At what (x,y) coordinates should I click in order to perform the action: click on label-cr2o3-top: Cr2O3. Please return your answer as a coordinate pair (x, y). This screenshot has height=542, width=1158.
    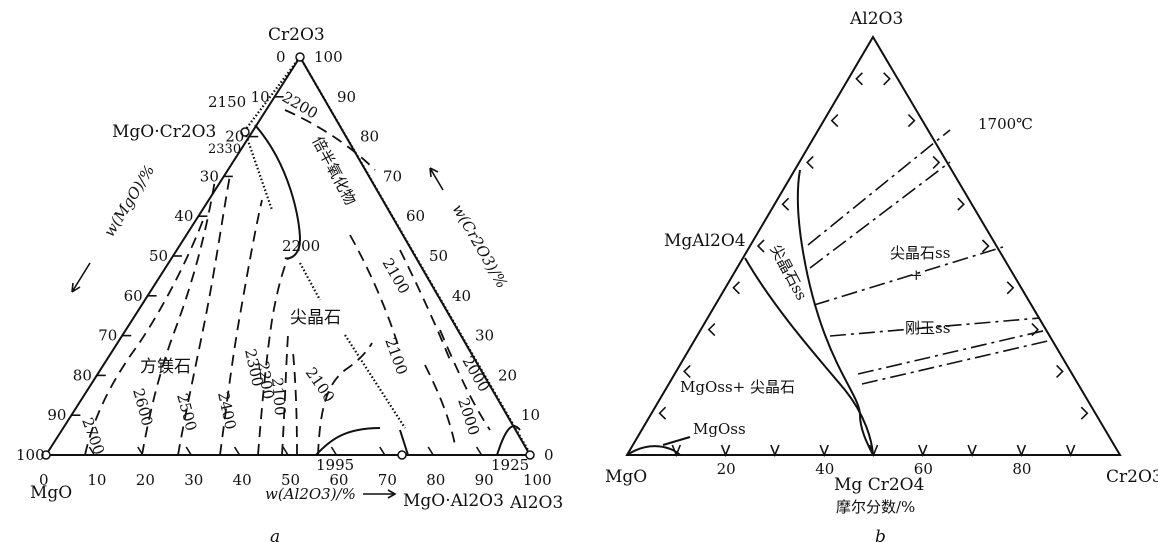
    Looking at the image, I should click on (296, 35).